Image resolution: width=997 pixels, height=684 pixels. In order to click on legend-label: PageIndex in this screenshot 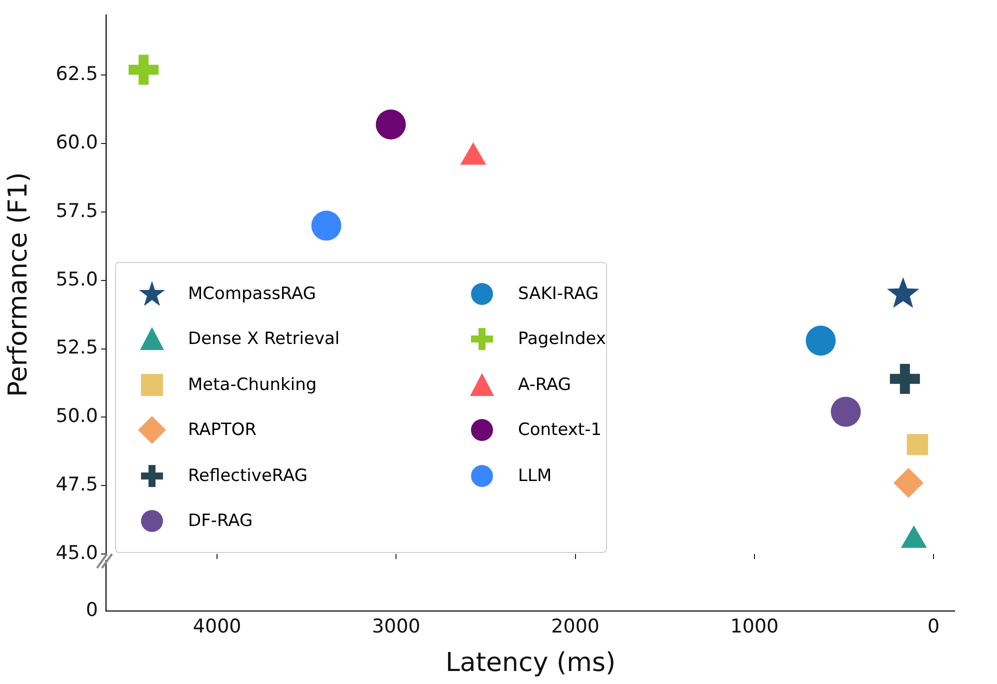, I will do `click(562, 339)`.